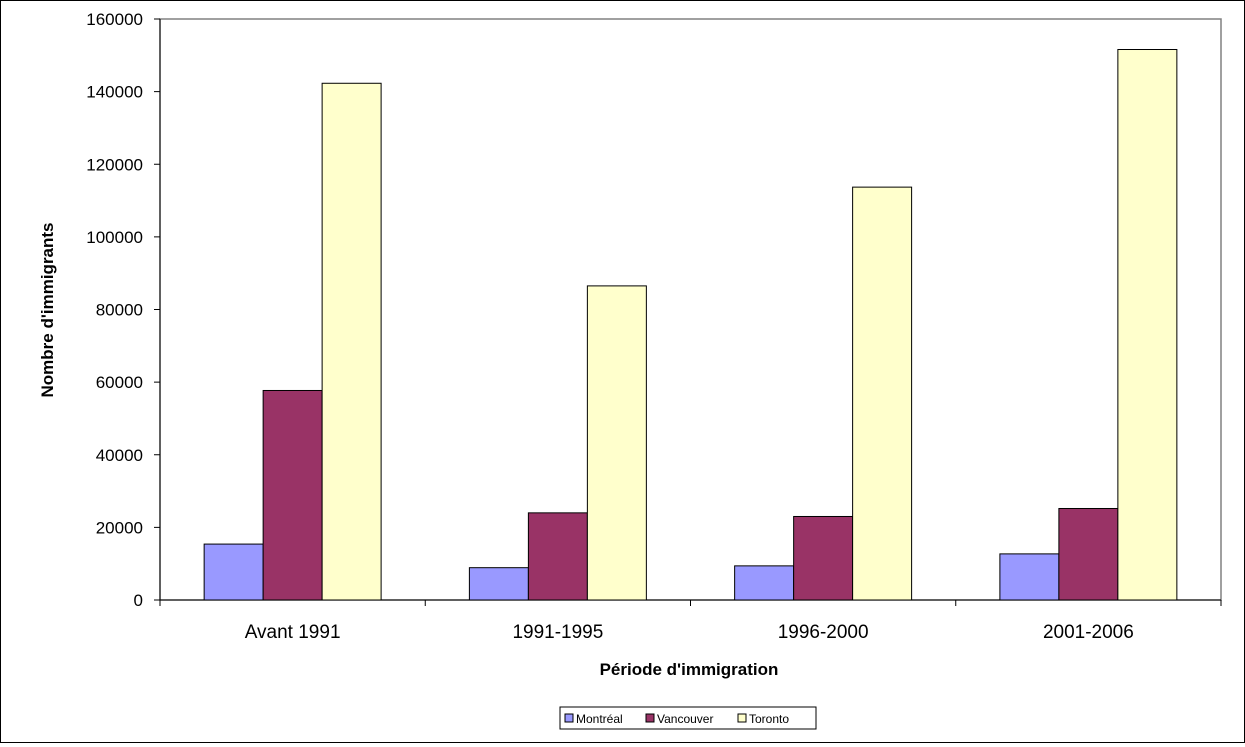 The height and width of the screenshot is (747, 1245). What do you see at coordinates (114, 92) in the screenshot?
I see `y-tick-label: 140000` at bounding box center [114, 92].